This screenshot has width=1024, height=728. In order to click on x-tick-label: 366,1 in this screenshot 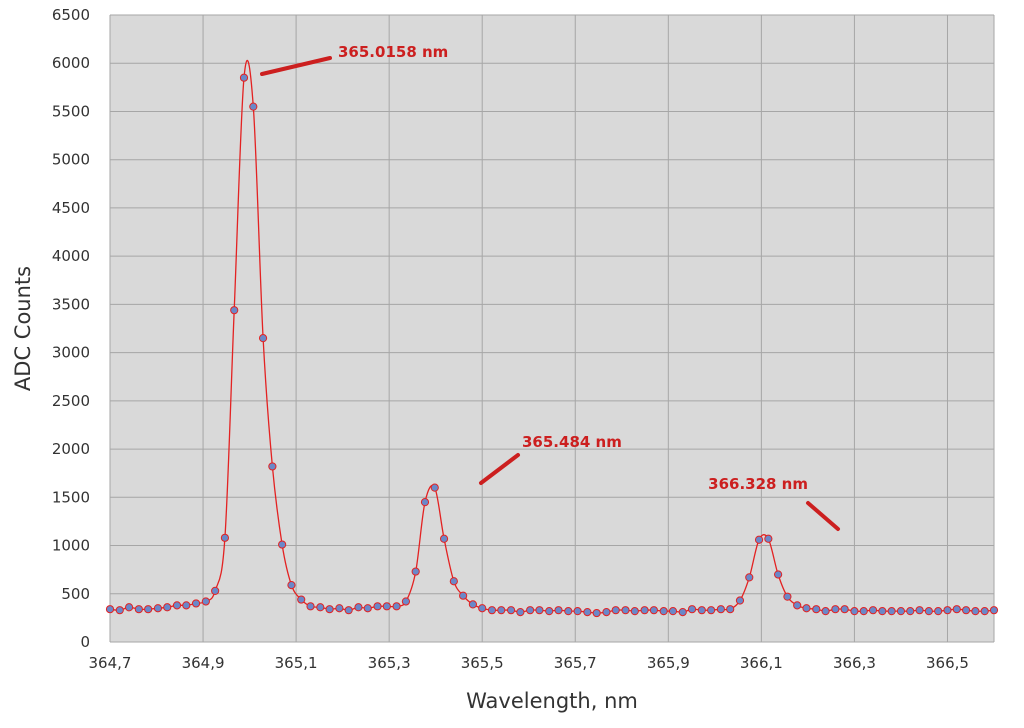, I will do `click(761, 663)`.